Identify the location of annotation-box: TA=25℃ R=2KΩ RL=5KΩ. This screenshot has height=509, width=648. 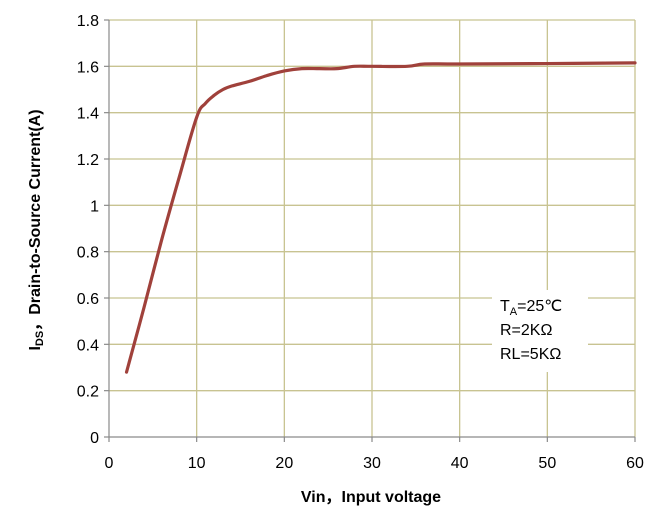
(540, 331).